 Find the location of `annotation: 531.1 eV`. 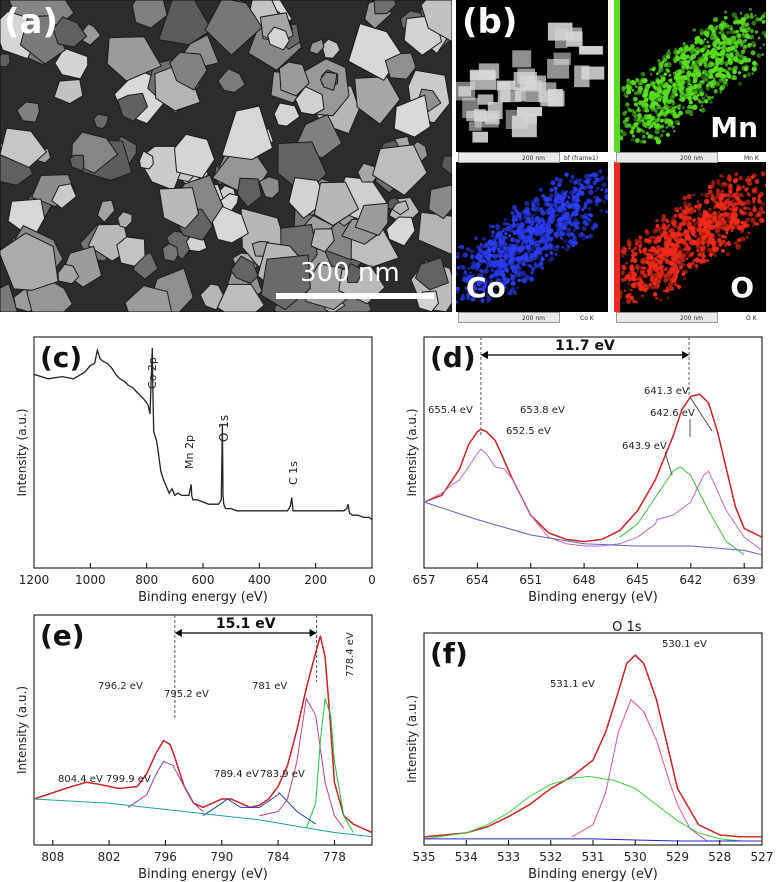

annotation: 531.1 eV is located at coordinates (572, 684).